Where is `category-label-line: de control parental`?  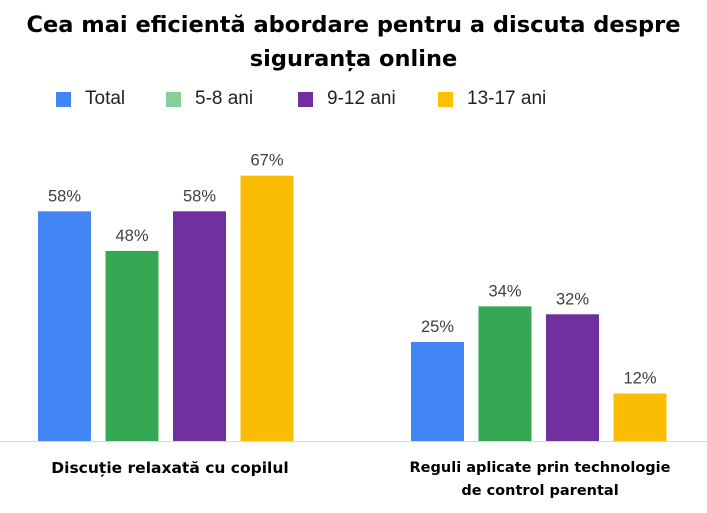 category-label-line: de control parental is located at coordinates (540, 491).